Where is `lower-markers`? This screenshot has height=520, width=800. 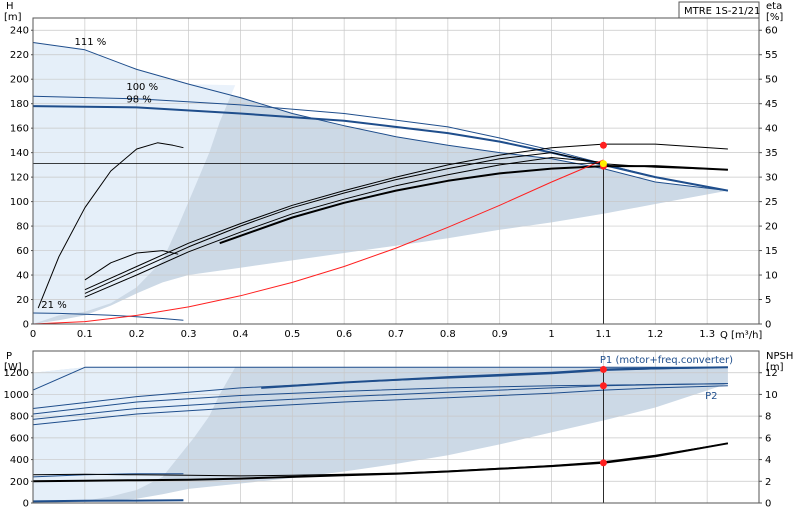
lower-markers is located at coordinates (603, 416).